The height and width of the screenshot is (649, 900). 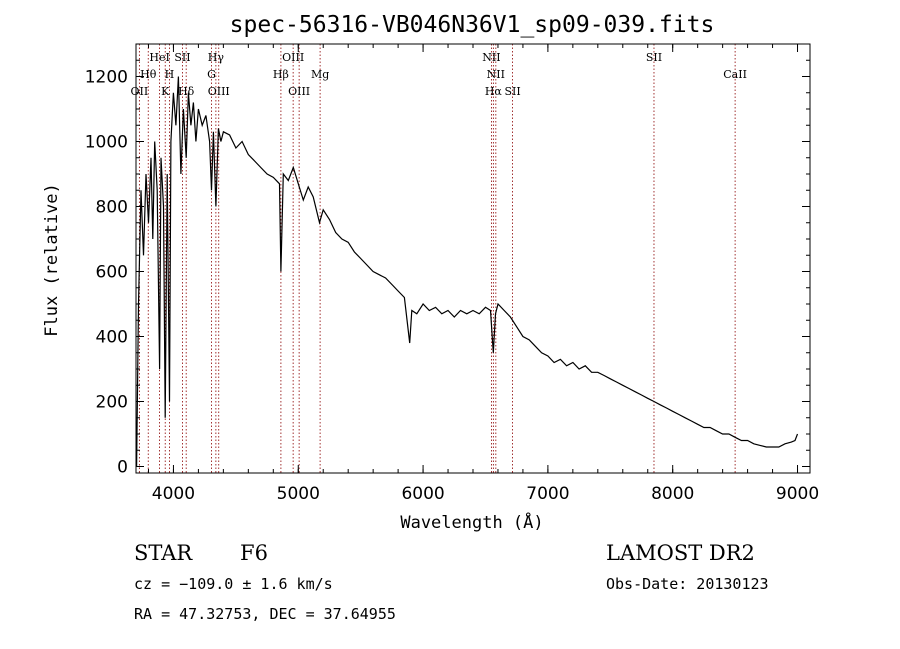 I want to click on line-marker-label: CaII, so click(x=735, y=74).